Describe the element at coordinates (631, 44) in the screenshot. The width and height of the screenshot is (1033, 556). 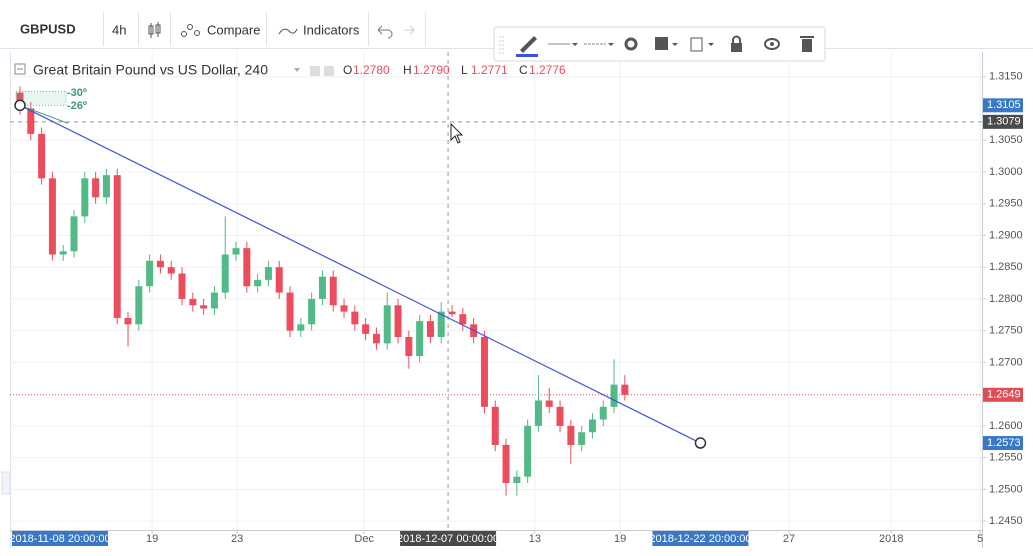
I see `settings-button` at that location.